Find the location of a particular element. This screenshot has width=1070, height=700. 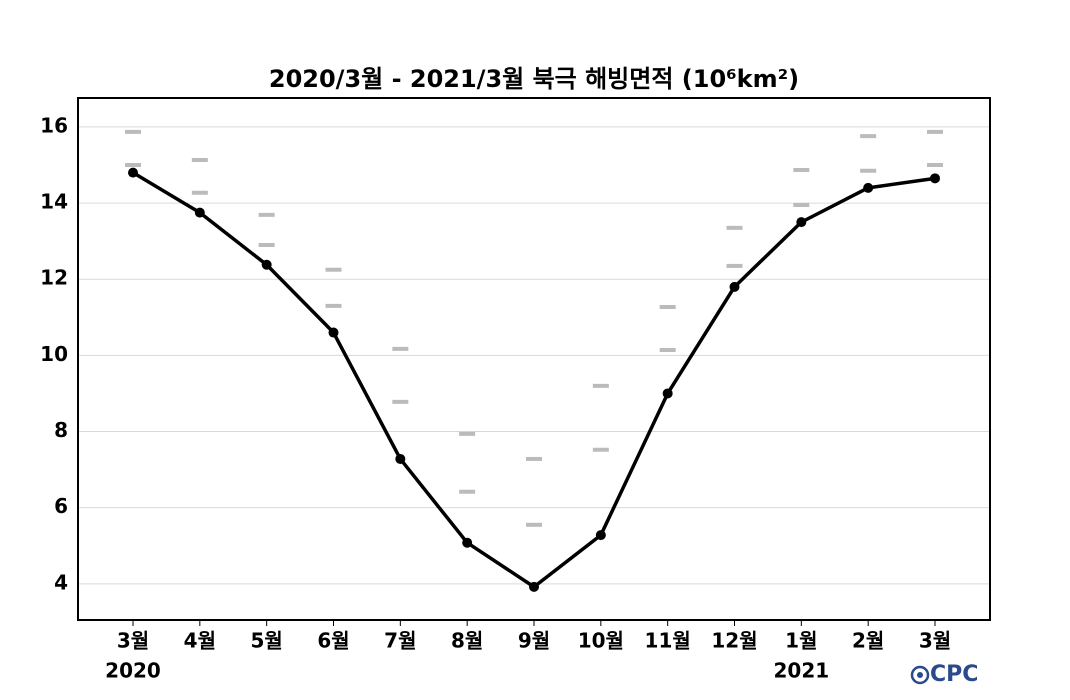

y-tick-label: 4 is located at coordinates (61, 582).